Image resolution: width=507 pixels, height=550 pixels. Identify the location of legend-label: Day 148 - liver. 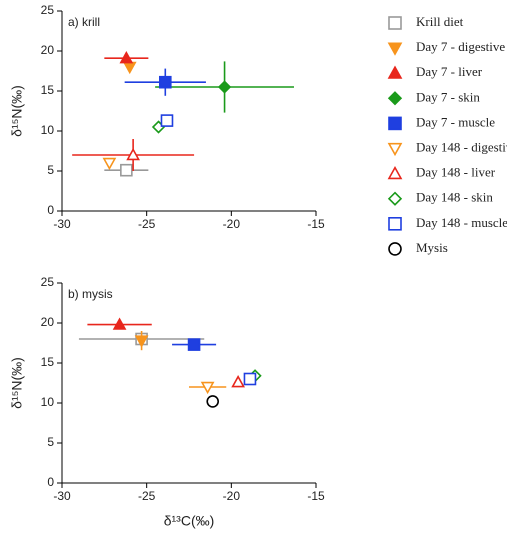
(456, 172).